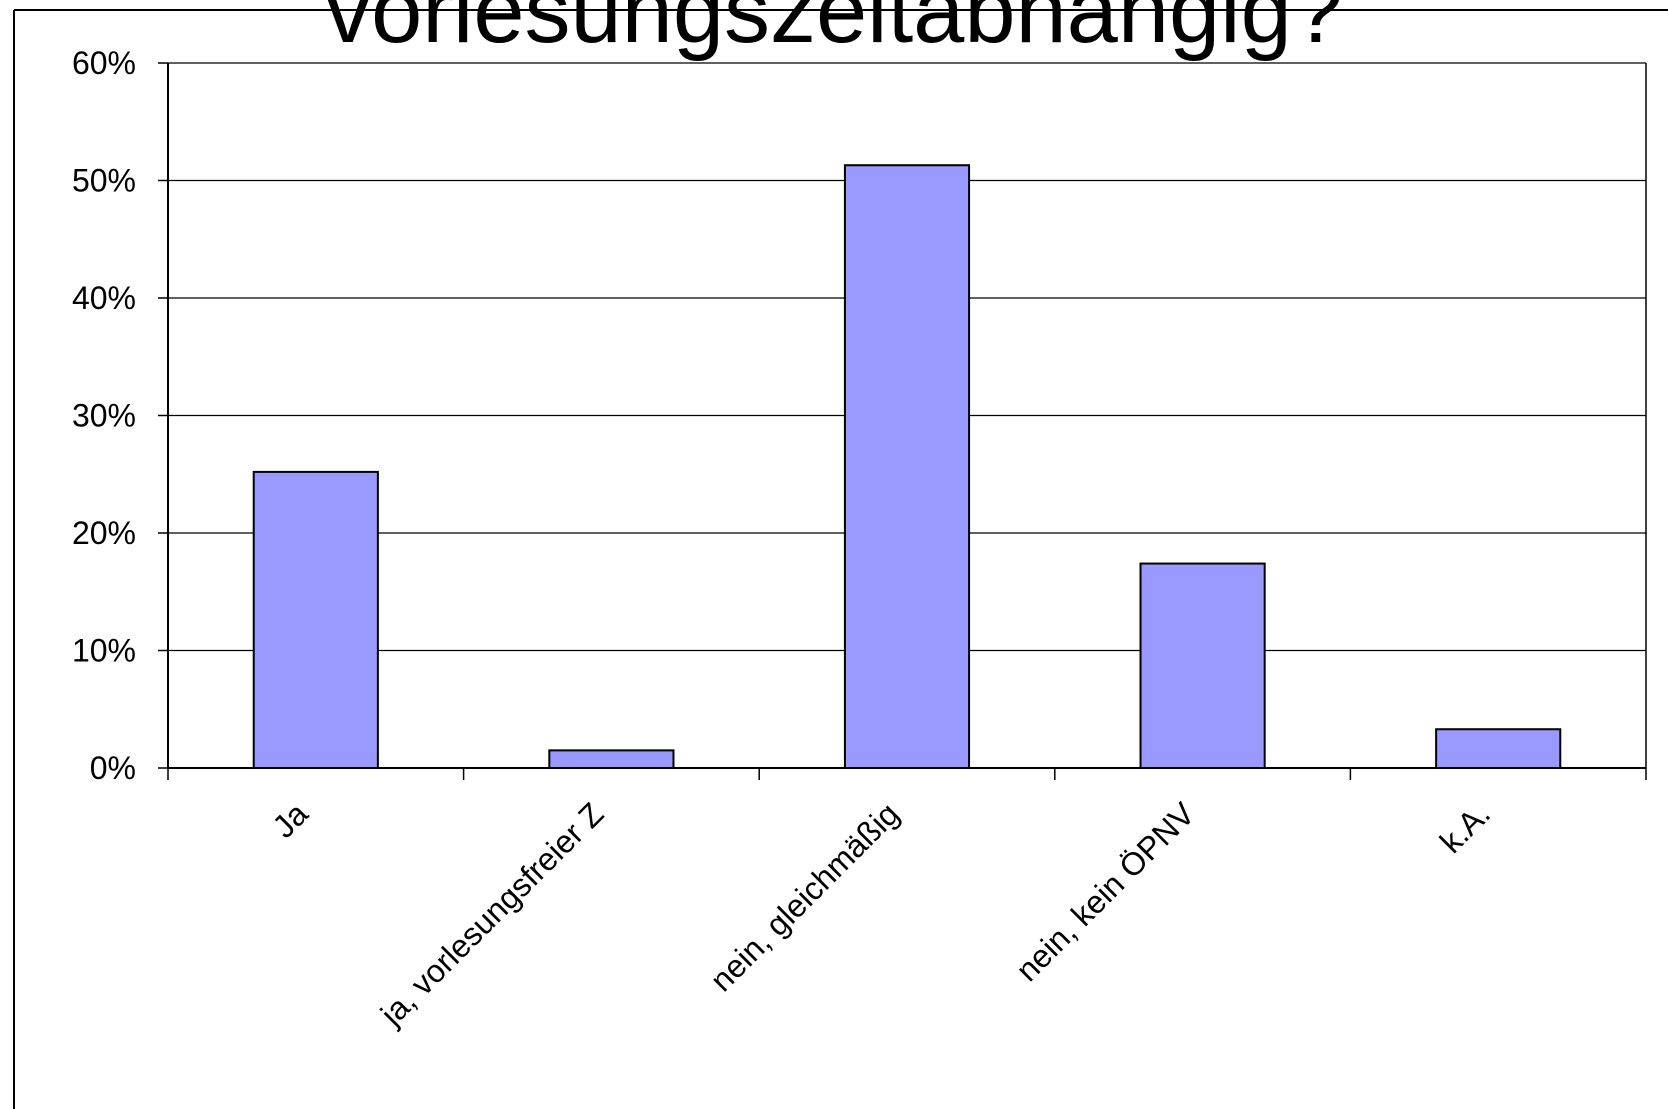 The width and height of the screenshot is (1668, 1109). What do you see at coordinates (104, 651) in the screenshot?
I see `y-tick-label: 10%` at bounding box center [104, 651].